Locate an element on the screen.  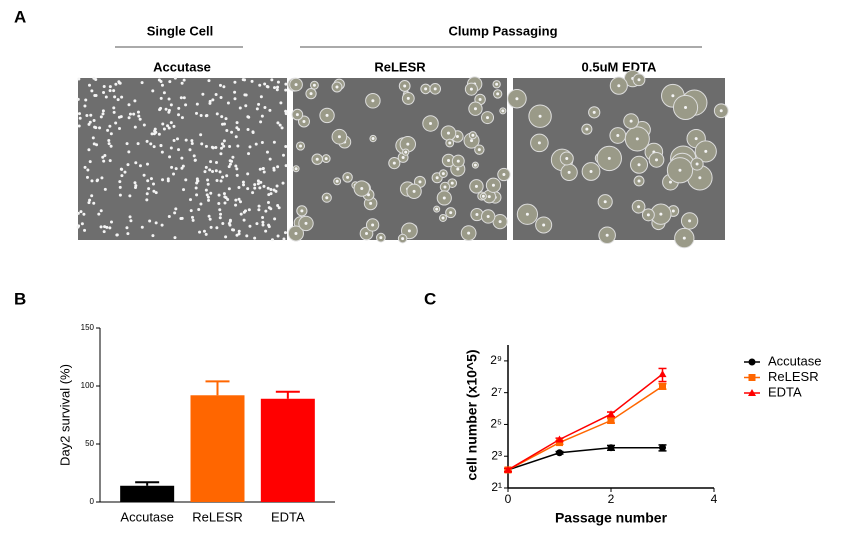
x-tick-label: 4 is located at coordinates (714, 499).